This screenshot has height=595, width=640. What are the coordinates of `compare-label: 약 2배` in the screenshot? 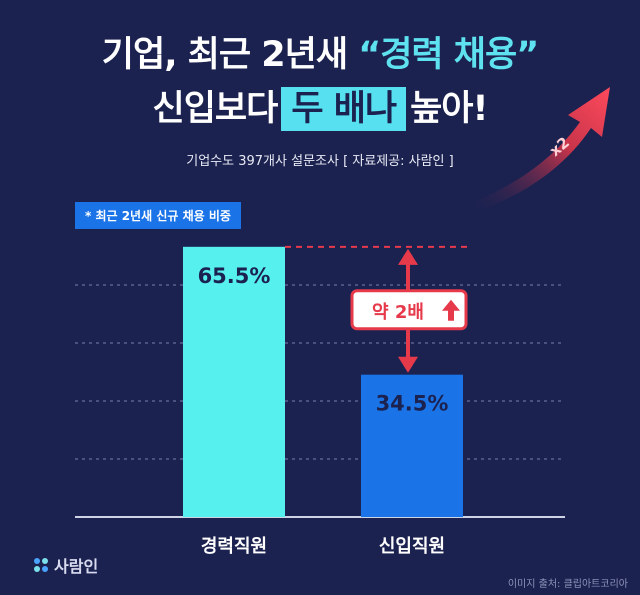 It's located at (398, 312).